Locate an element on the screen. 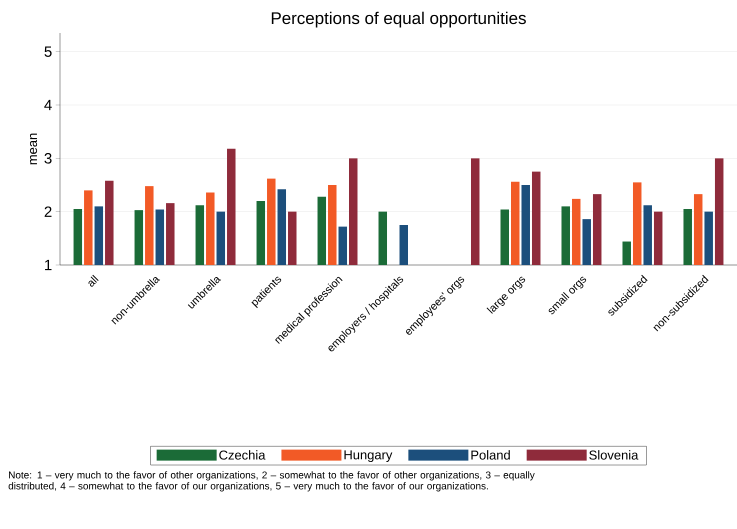 The width and height of the screenshot is (737, 529). y-tick-label: 2 is located at coordinates (48, 211).